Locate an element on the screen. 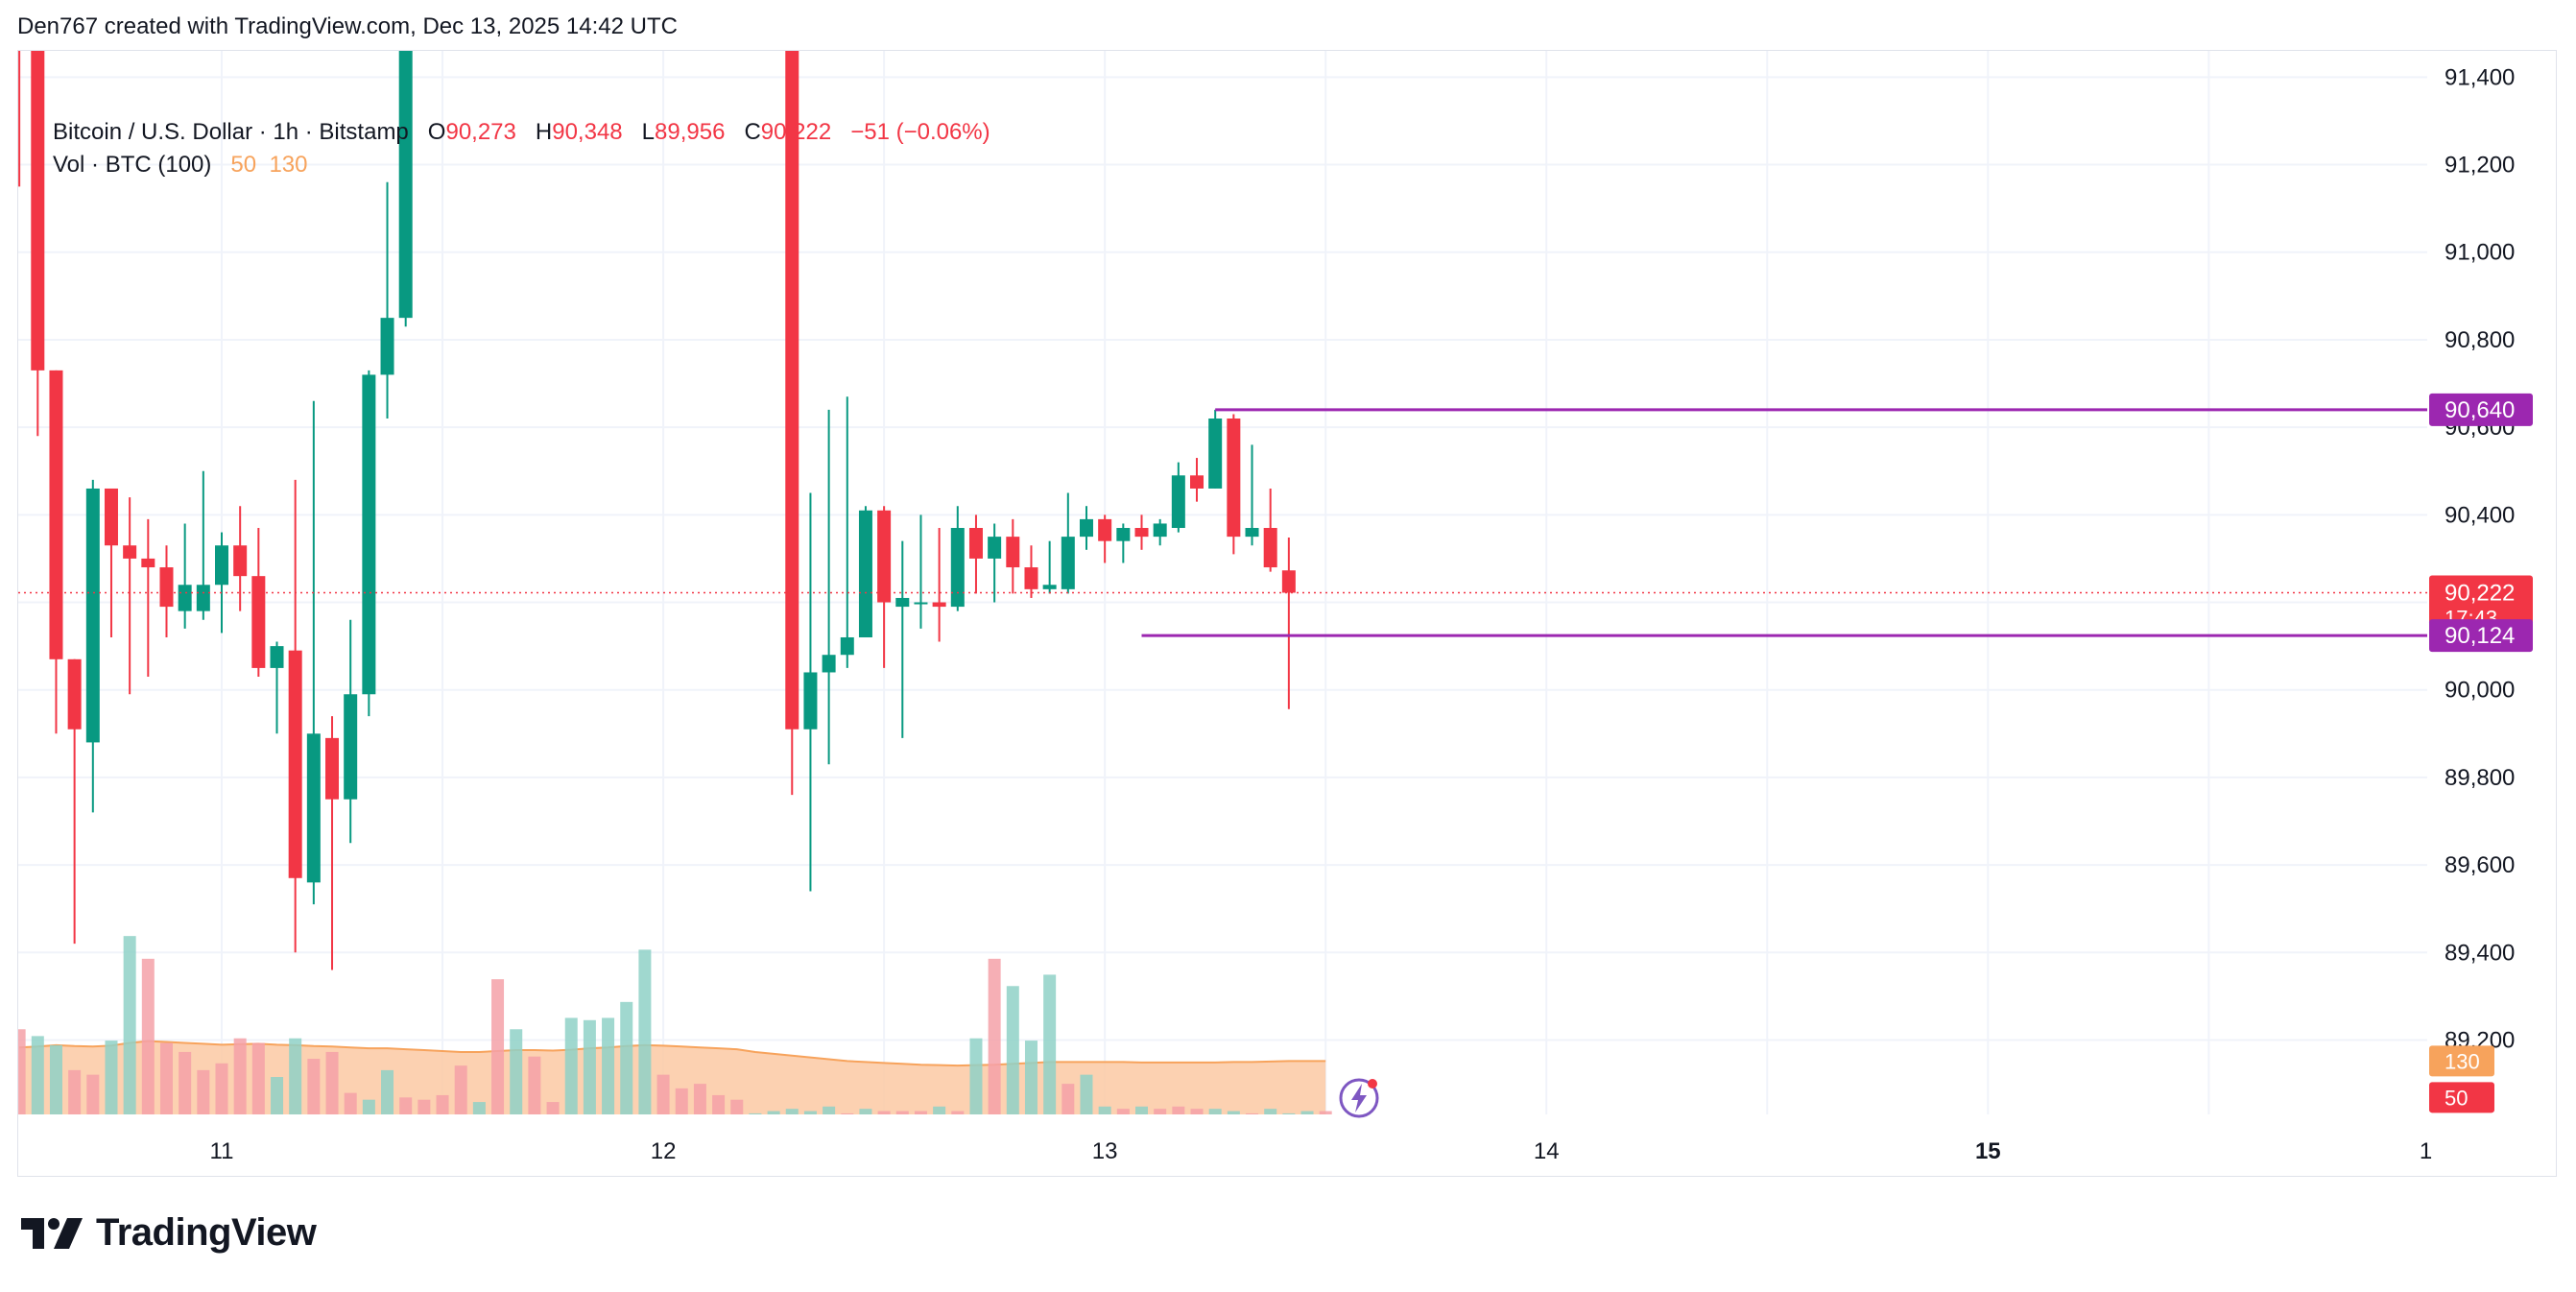  volume-ma-area is located at coordinates (672, 1077).